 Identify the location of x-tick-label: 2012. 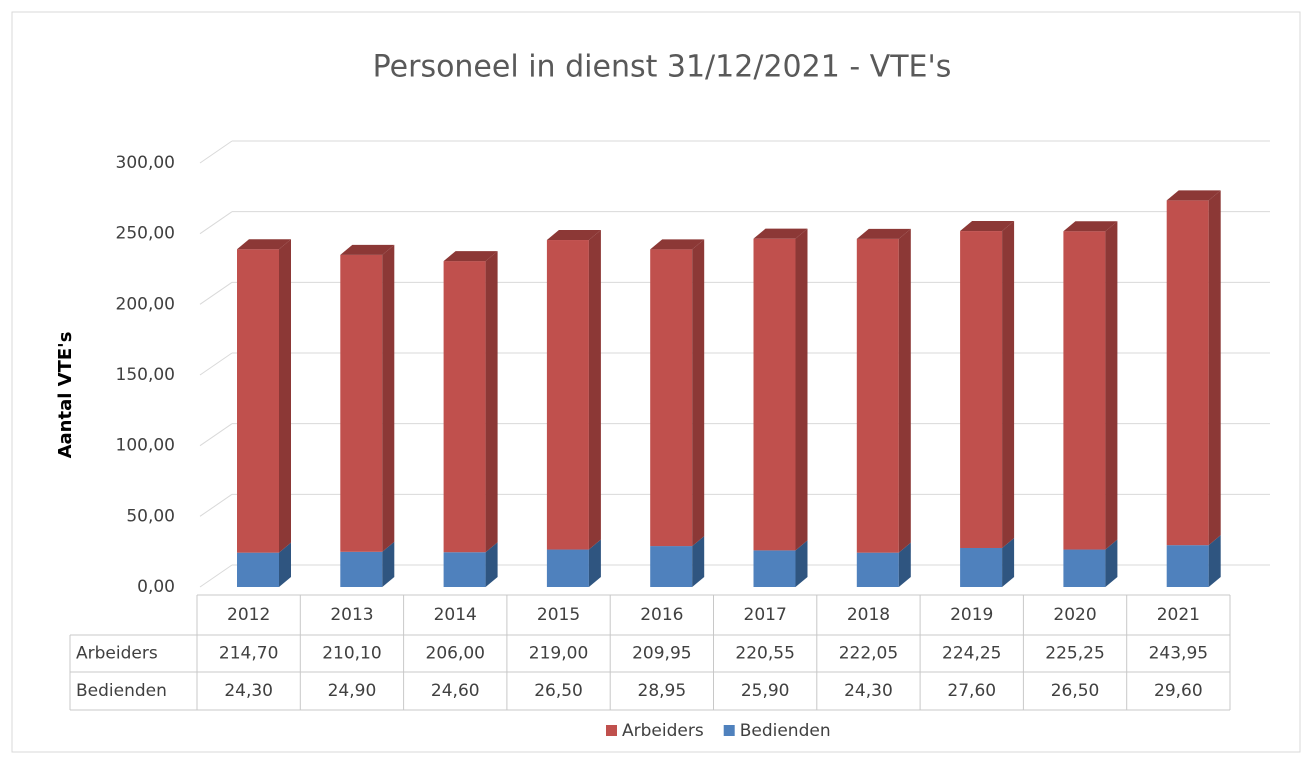
(248, 615).